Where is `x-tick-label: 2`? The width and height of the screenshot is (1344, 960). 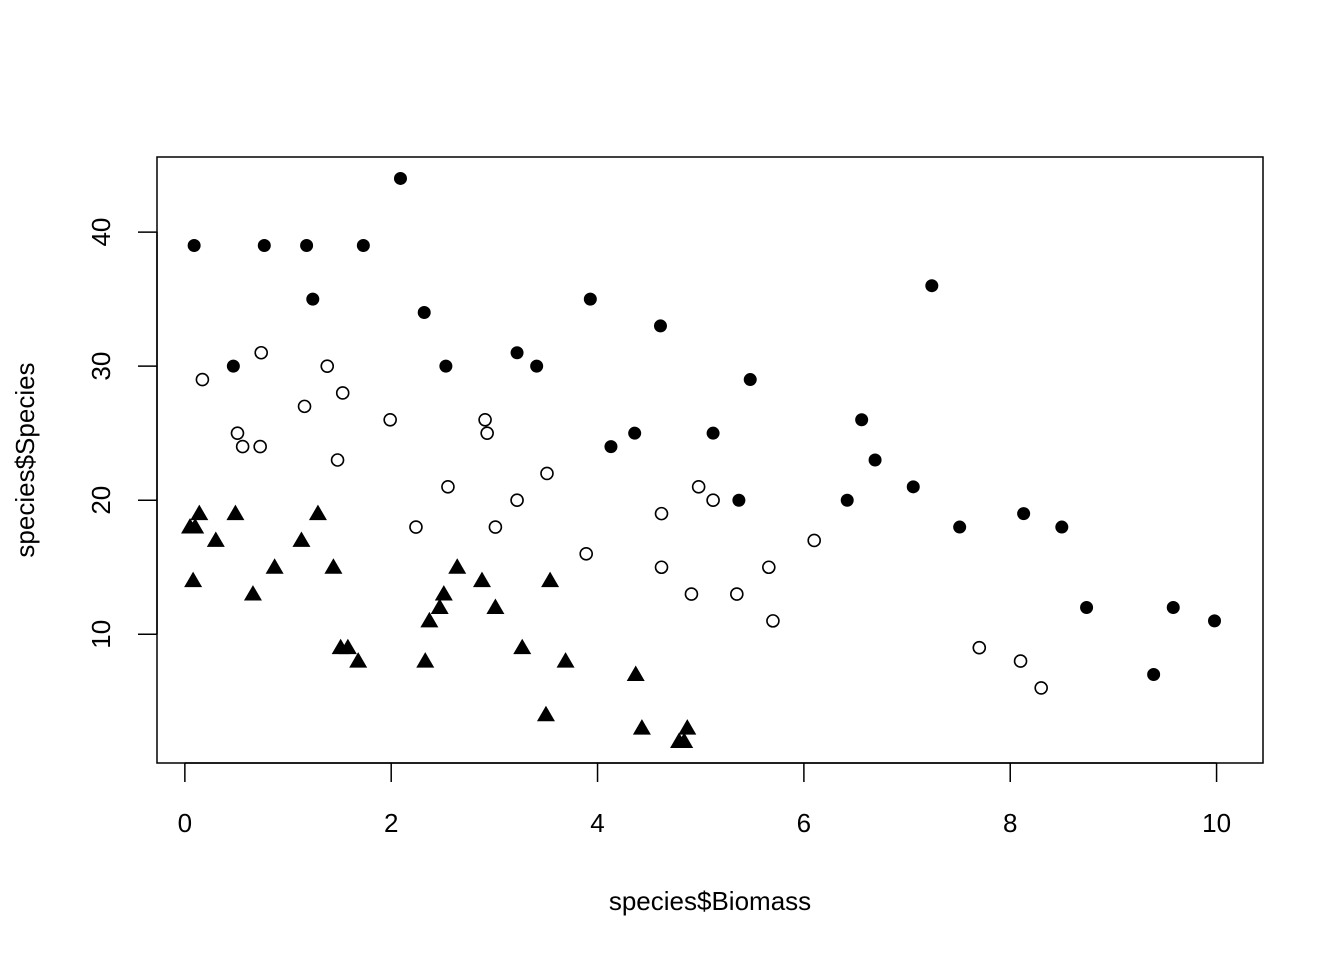
x-tick-label: 2 is located at coordinates (391, 823).